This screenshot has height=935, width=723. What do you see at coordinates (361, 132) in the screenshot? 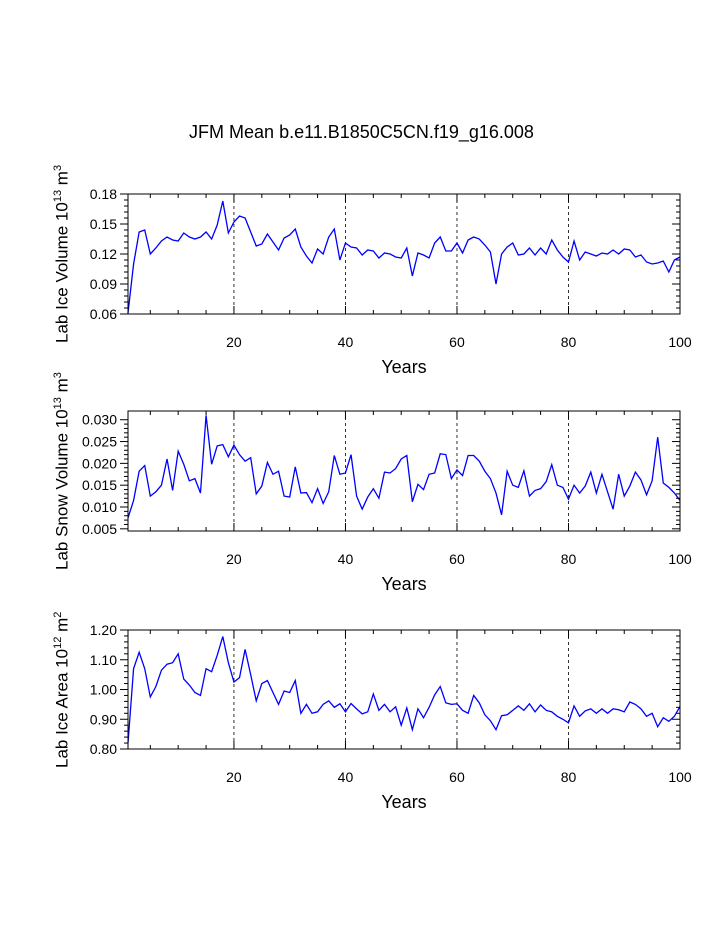
I see `chart-title: JFM Mean b.e11.B1850C5CN.f19_g16.008` at bounding box center [361, 132].